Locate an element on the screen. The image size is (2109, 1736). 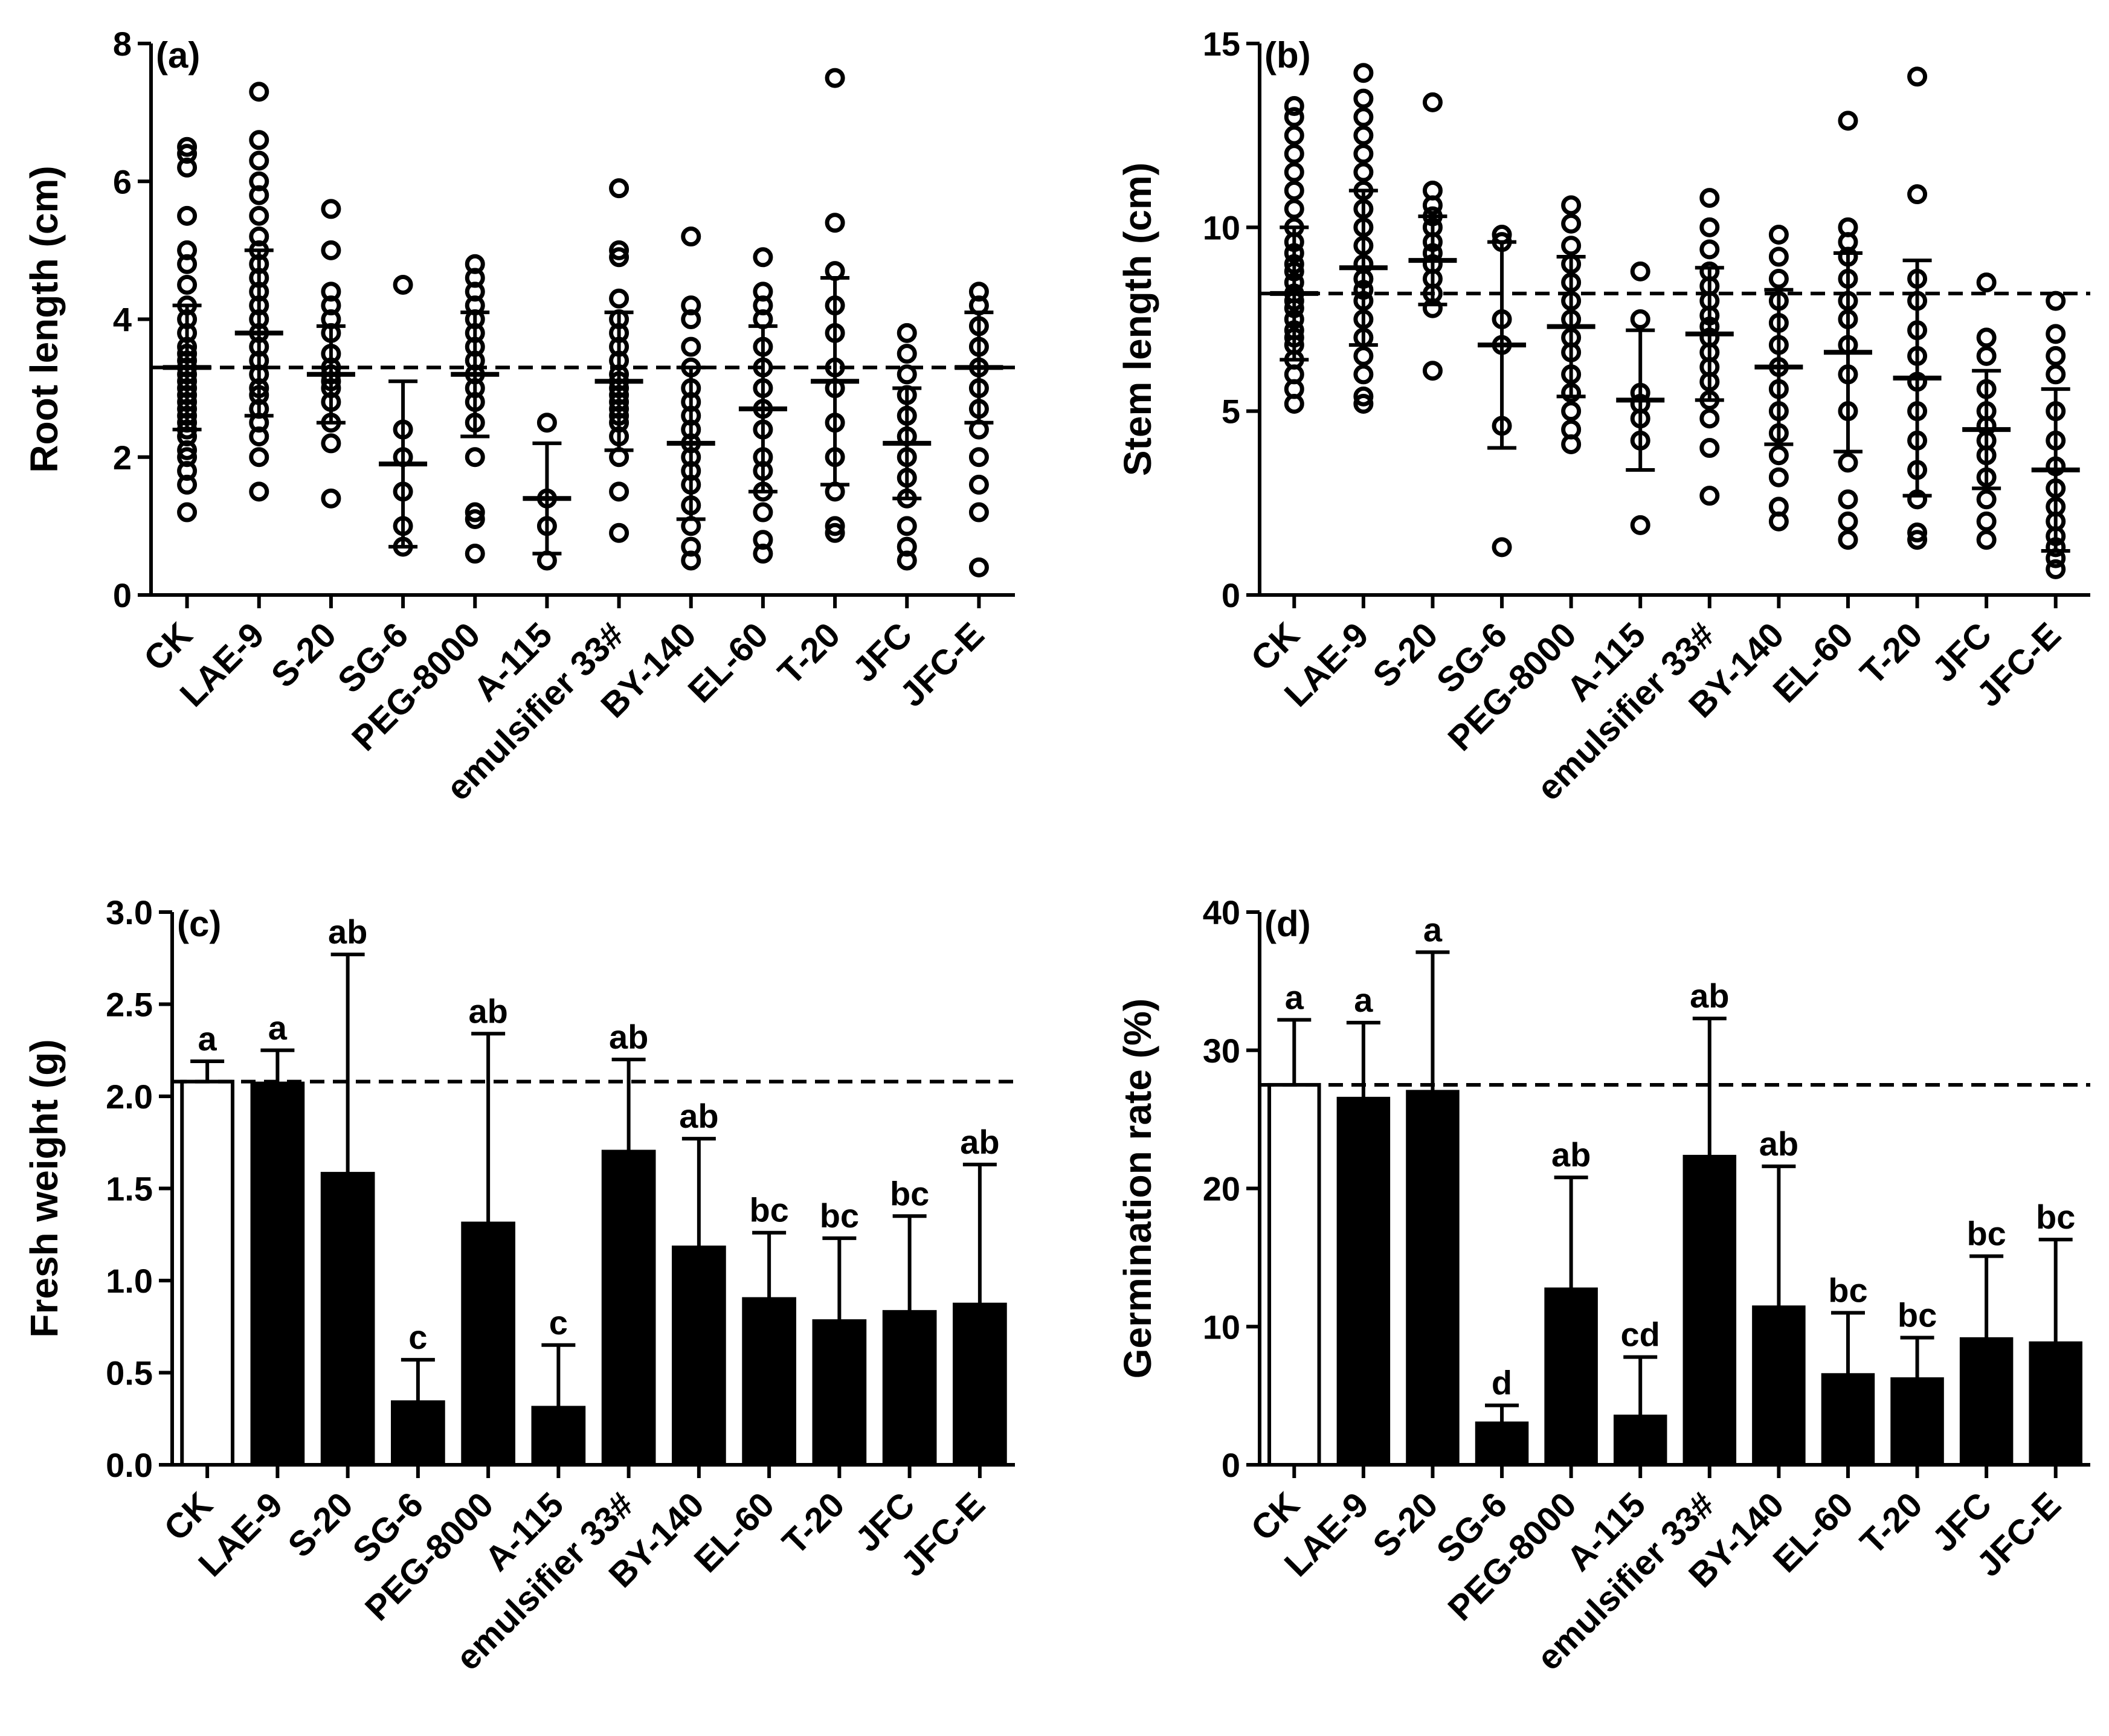
y-axis-title: Root length (cm) is located at coordinates (44, 319).